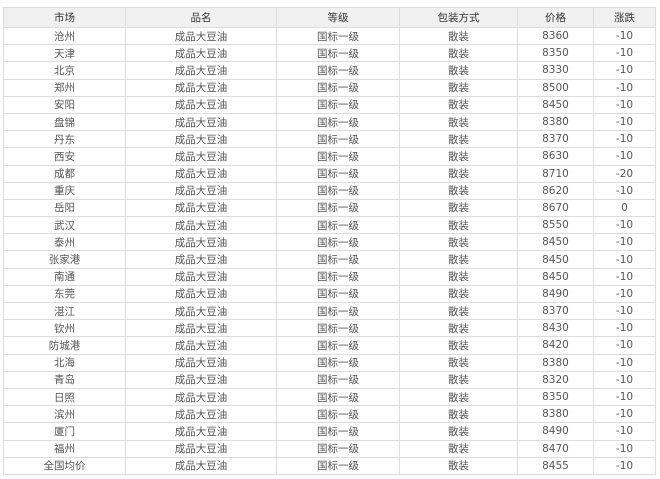  I want to click on table-row: 郑州 成品大豆油 国标一级 散装 8500 -10, so click(329, 87).